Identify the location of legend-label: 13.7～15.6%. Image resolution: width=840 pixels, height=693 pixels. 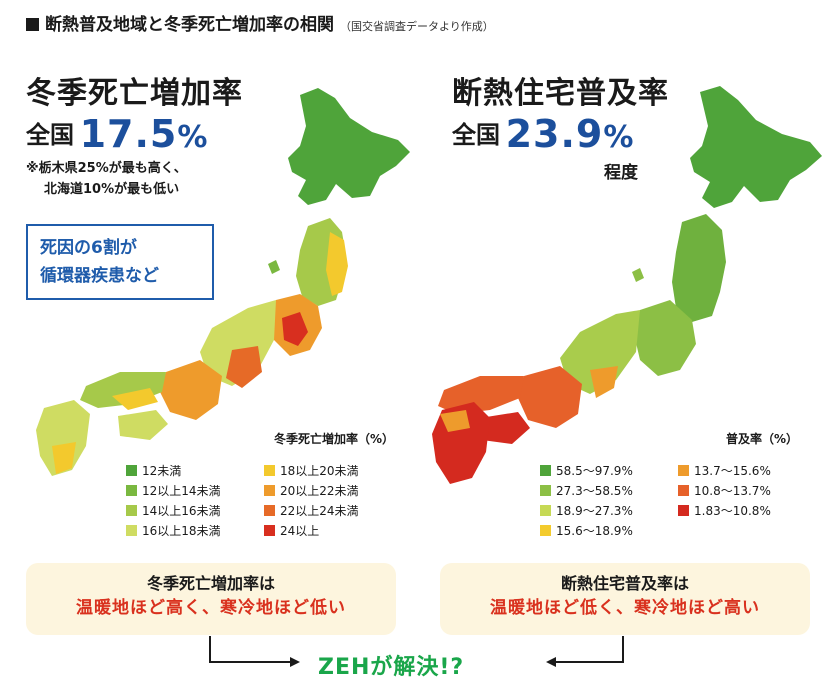
(732, 471).